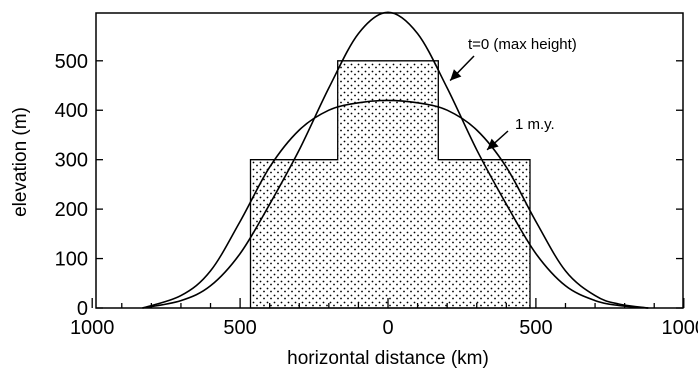  I want to click on annotation-max-height-label: t=0 (max height), so click(522, 44).